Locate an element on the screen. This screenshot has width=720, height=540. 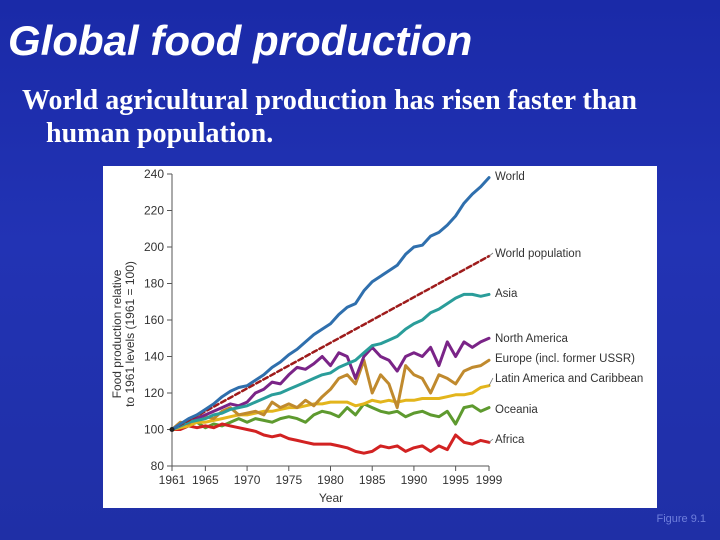
series-label: Oceania is located at coordinates (516, 410).